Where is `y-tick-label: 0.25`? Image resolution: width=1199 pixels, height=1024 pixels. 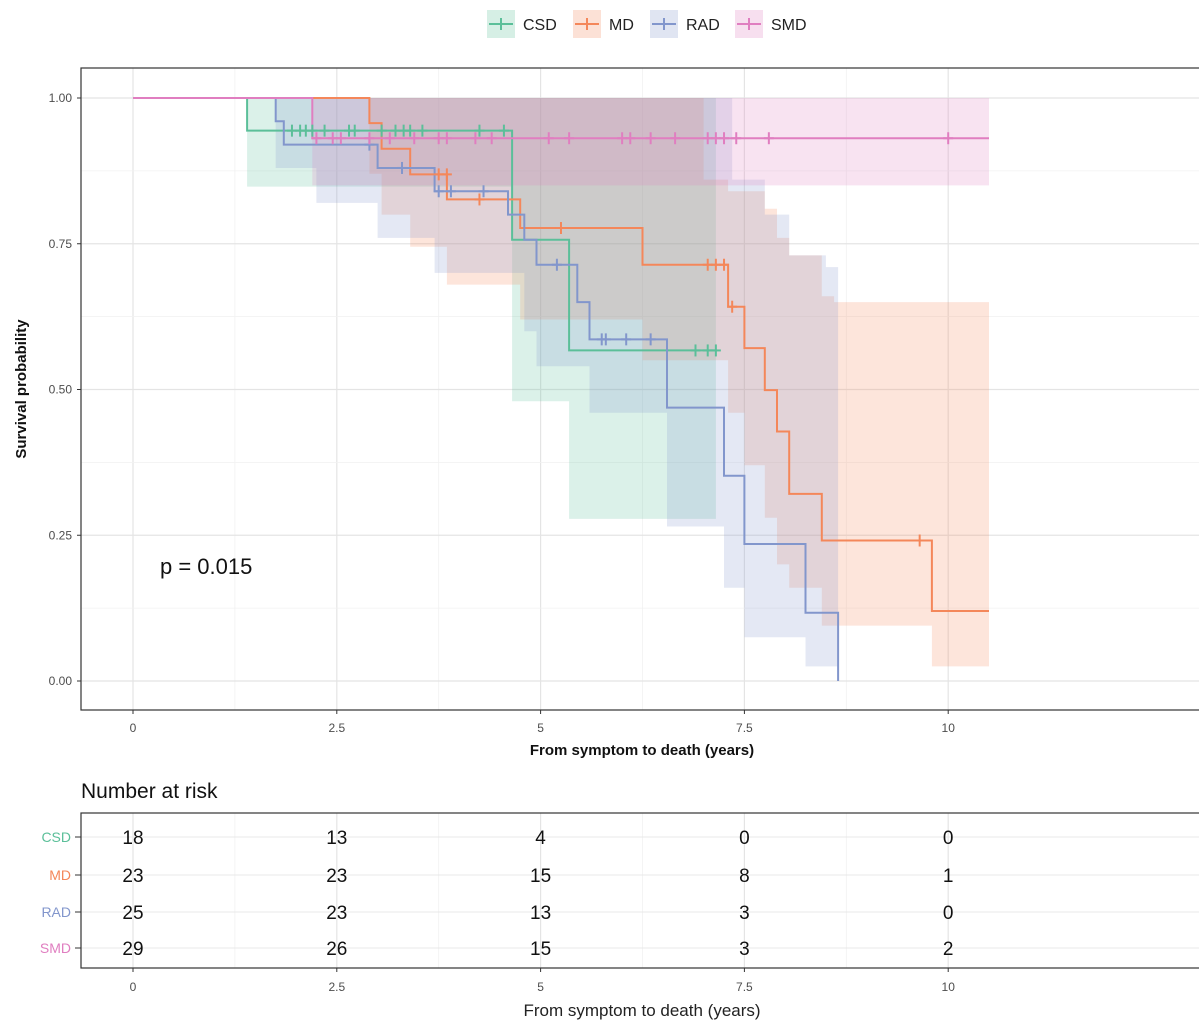 y-tick-label: 0.25 is located at coordinates (61, 535).